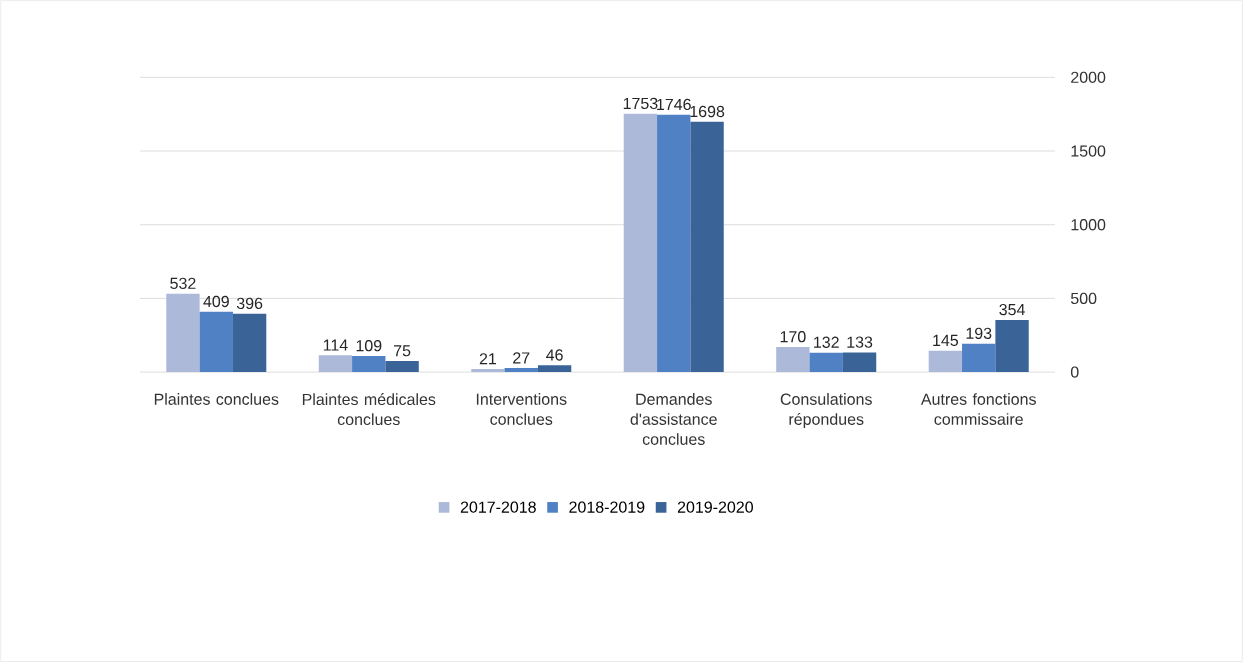  Describe the element at coordinates (369, 345) in the screenshot. I see `data-label: 109` at that location.